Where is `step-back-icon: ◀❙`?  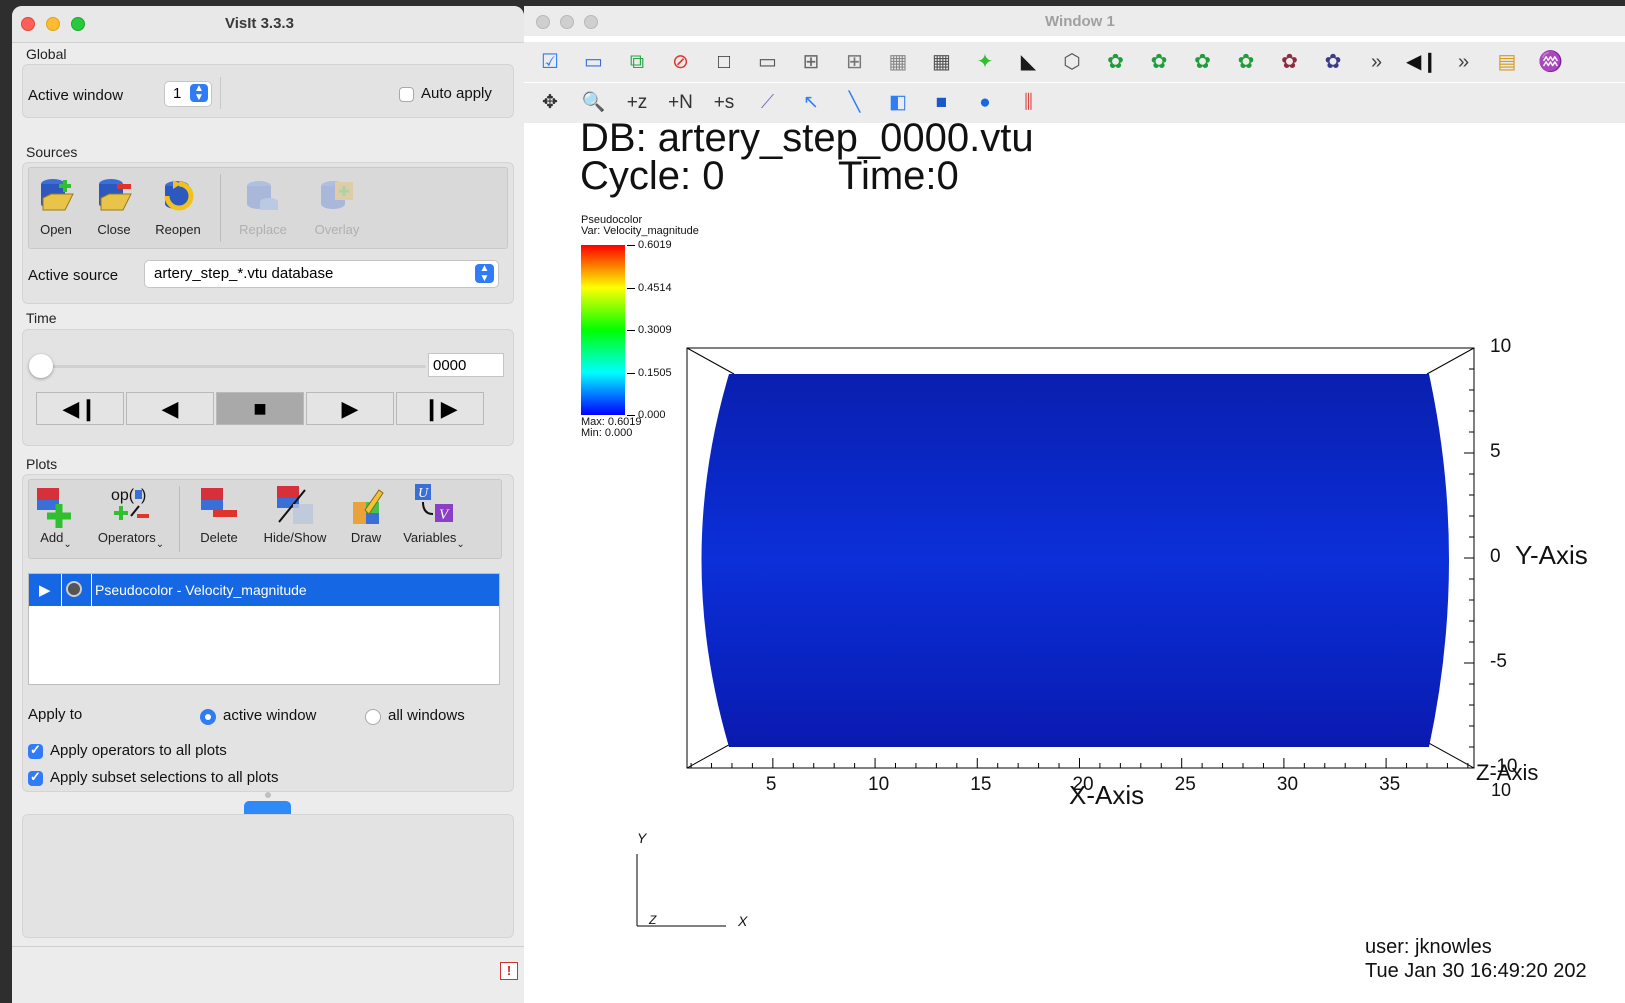 step-back-icon: ◀❙ is located at coordinates (1422, 62).